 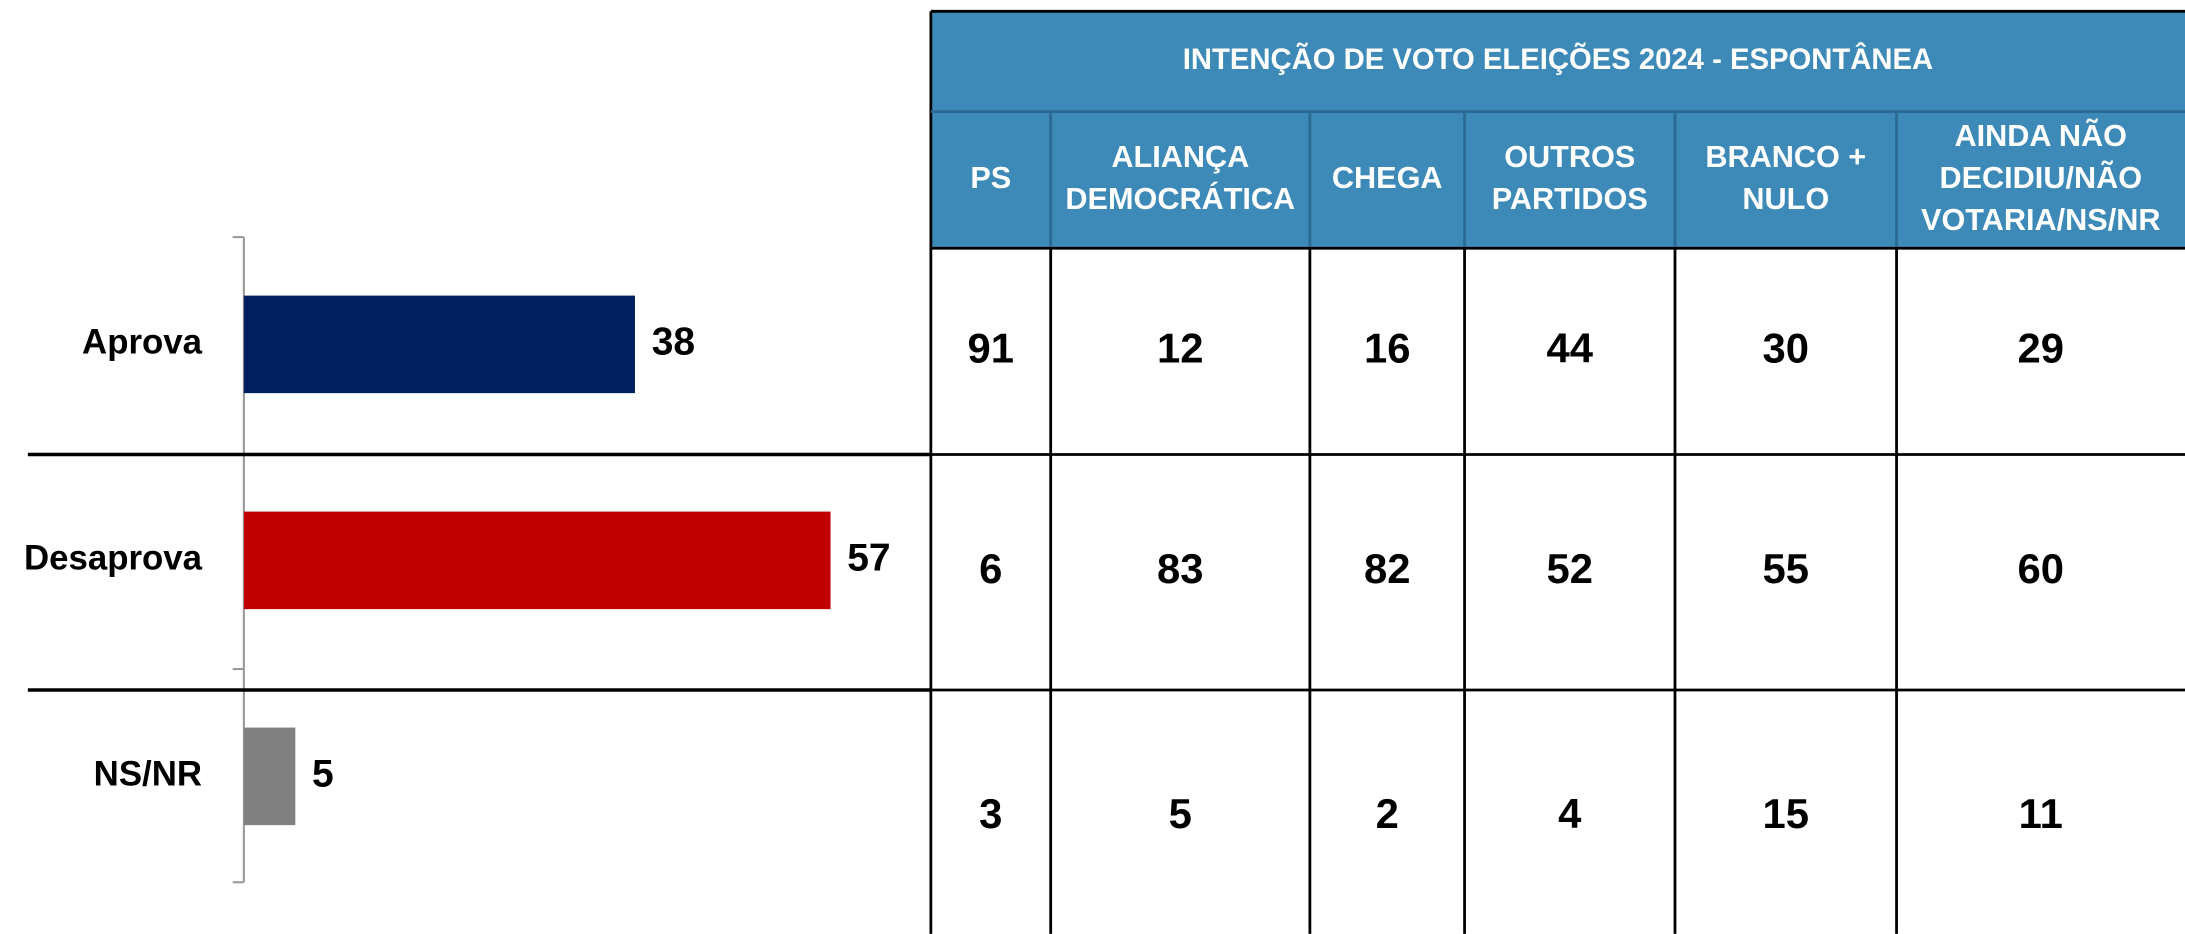 I want to click on column-header: ALIANÇA, so click(x=1180, y=157).